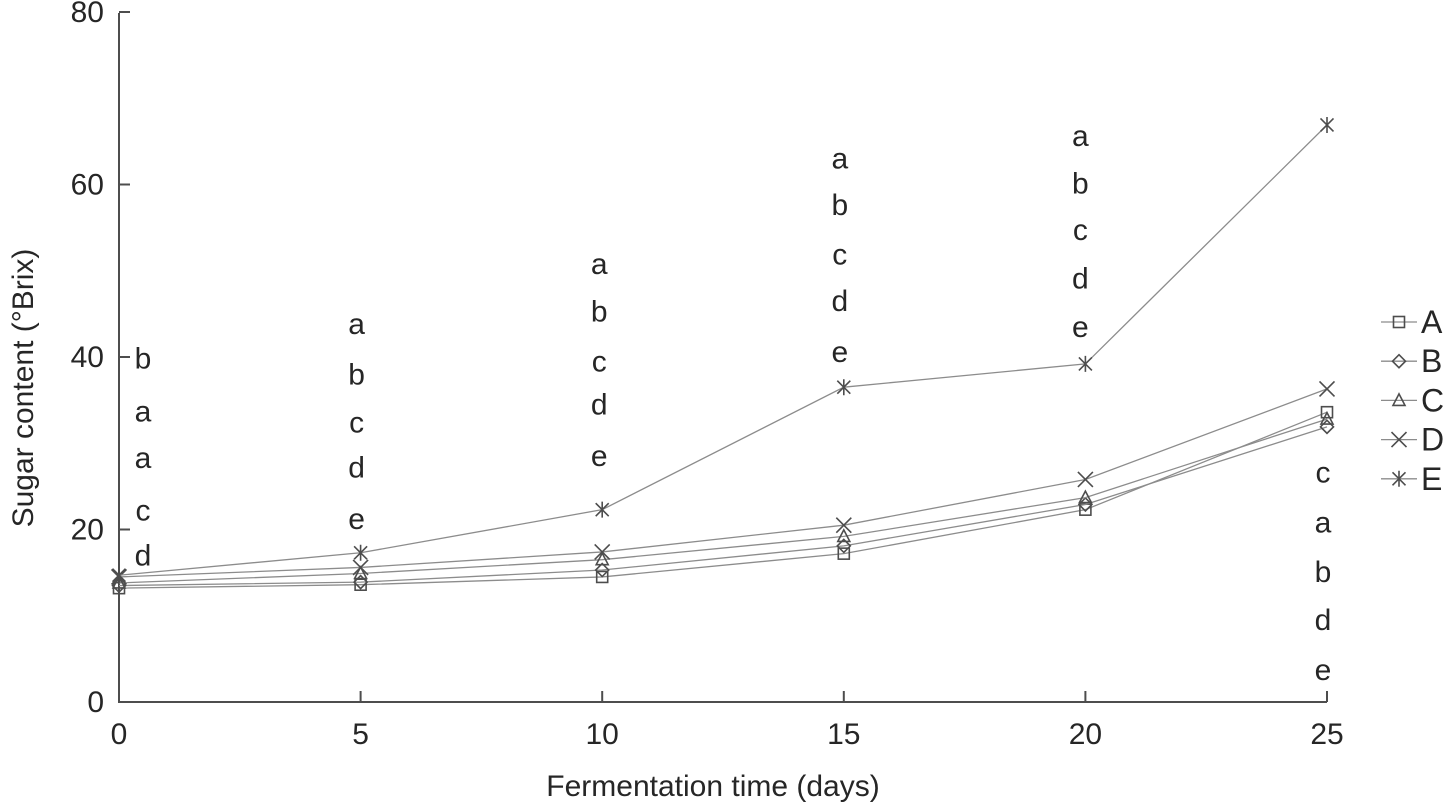 The width and height of the screenshot is (1443, 806). What do you see at coordinates (1432, 440) in the screenshot?
I see `legend-label: D` at bounding box center [1432, 440].